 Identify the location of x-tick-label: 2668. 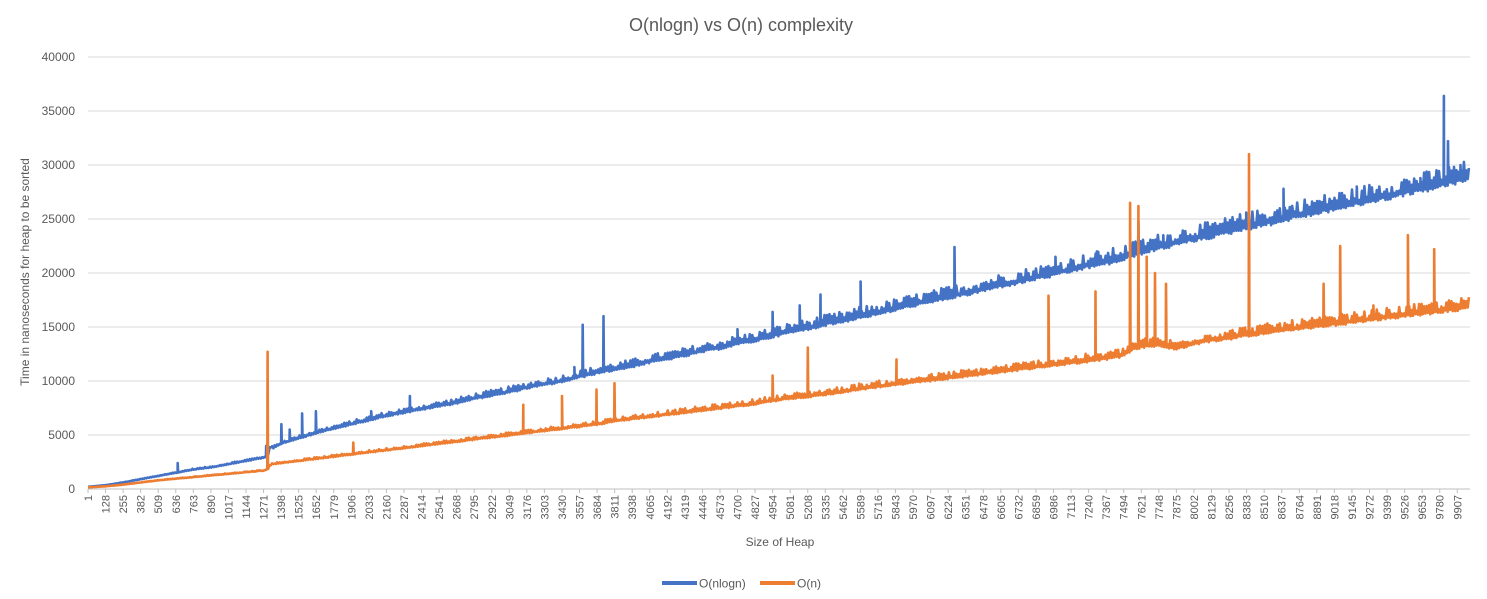
(458, 507).